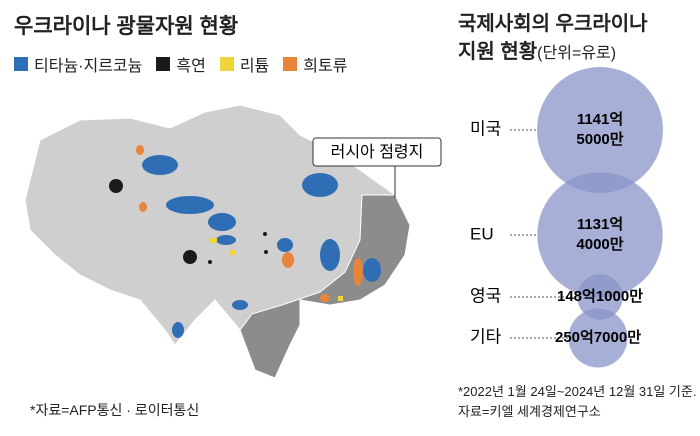  I want to click on value-label: 1141억 5000만, so click(599, 129).